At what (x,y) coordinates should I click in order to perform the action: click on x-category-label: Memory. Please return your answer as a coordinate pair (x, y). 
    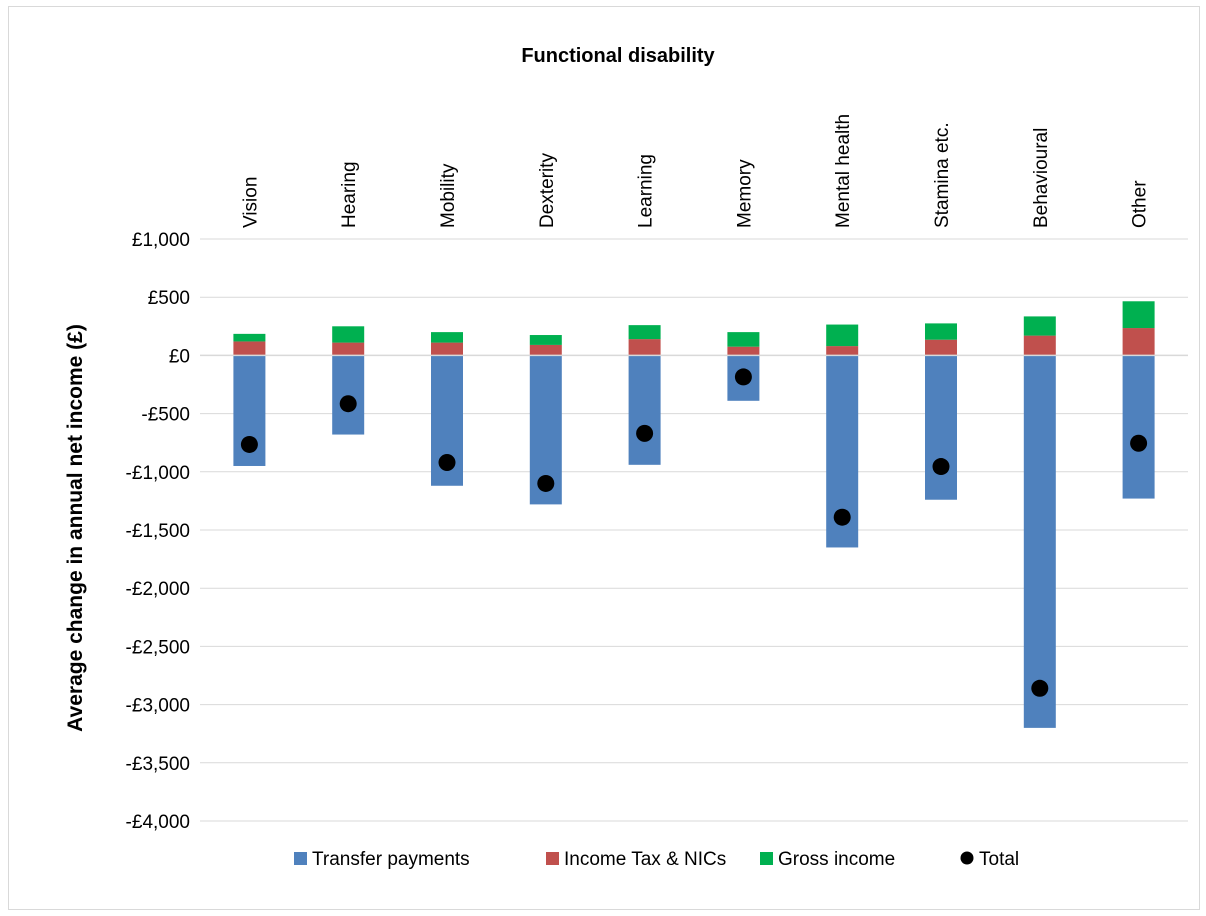
    Looking at the image, I should click on (744, 193).